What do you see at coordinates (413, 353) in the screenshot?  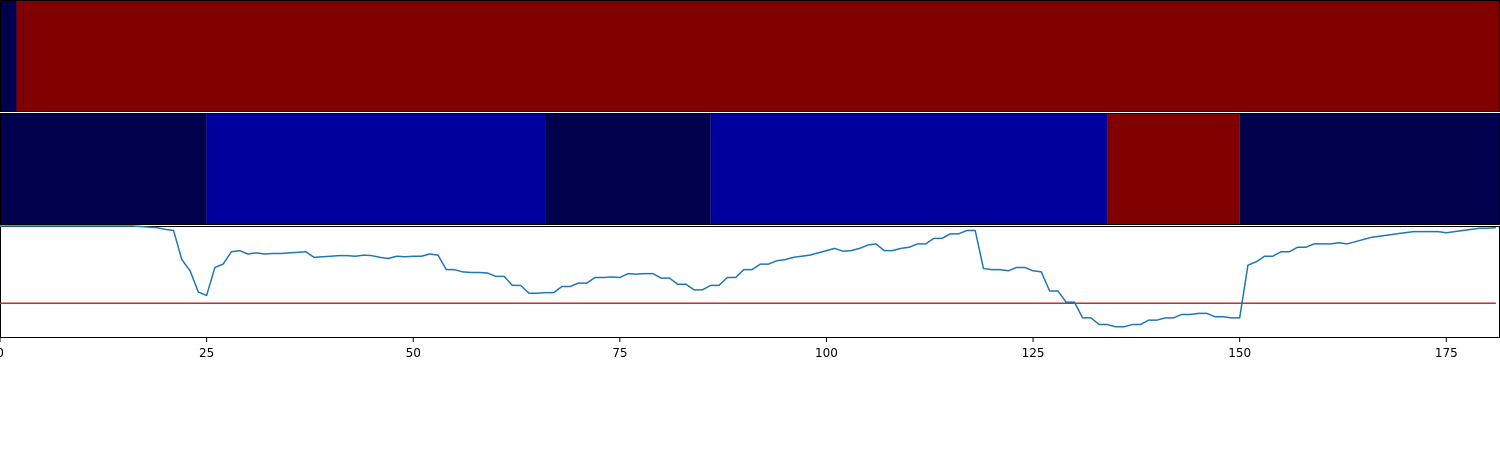 I see `x-tick-label-50: 50` at bounding box center [413, 353].